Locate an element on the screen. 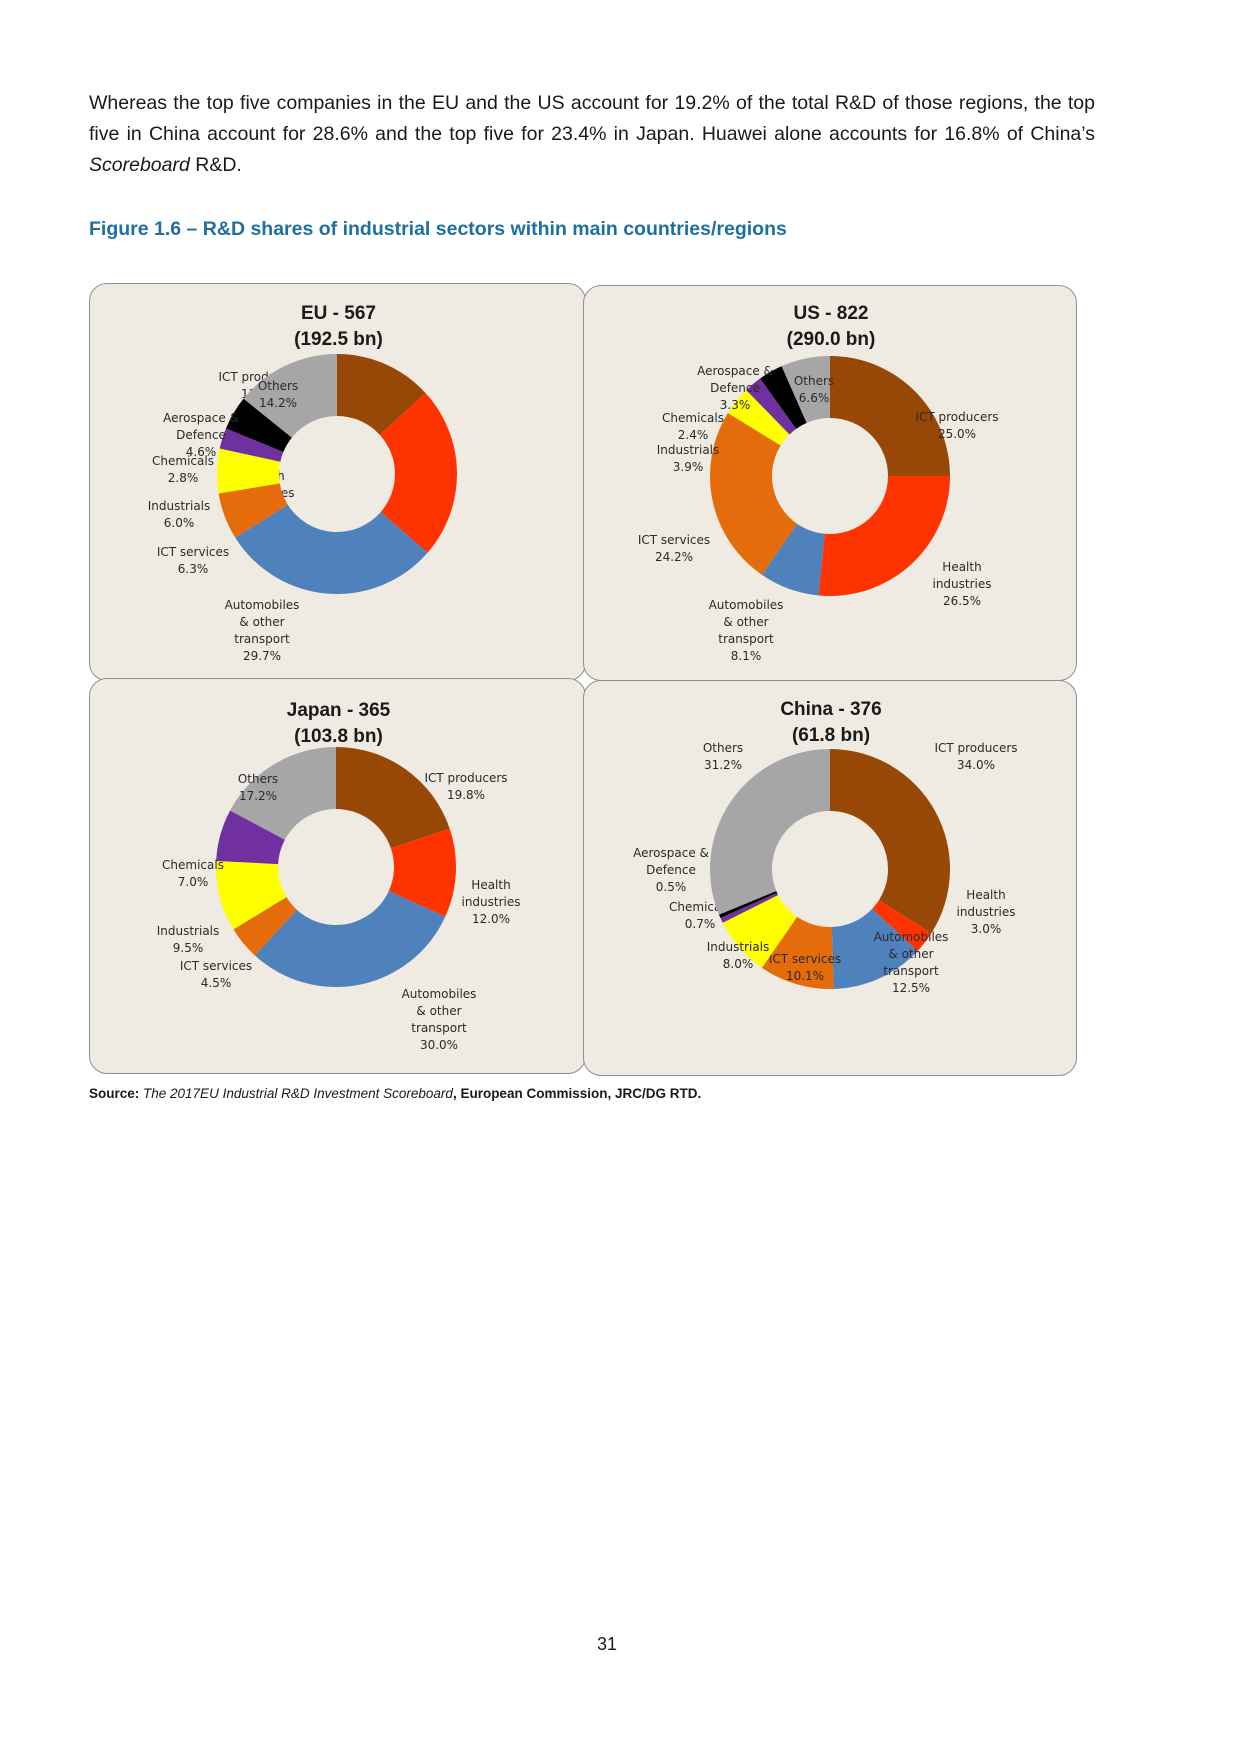 The height and width of the screenshot is (1754, 1240). slice-label-ict-services: ICT services 6.3% is located at coordinates (193, 560).